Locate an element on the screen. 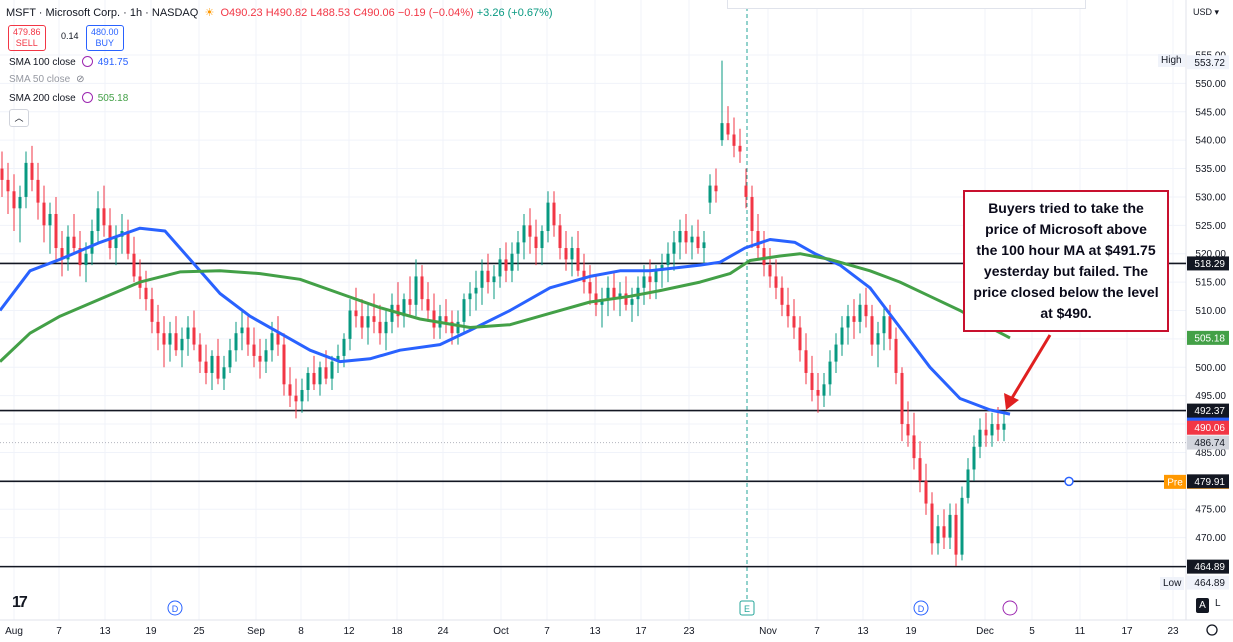 This screenshot has width=1233, height=642. pre-market-label: Pre is located at coordinates (1175, 482).